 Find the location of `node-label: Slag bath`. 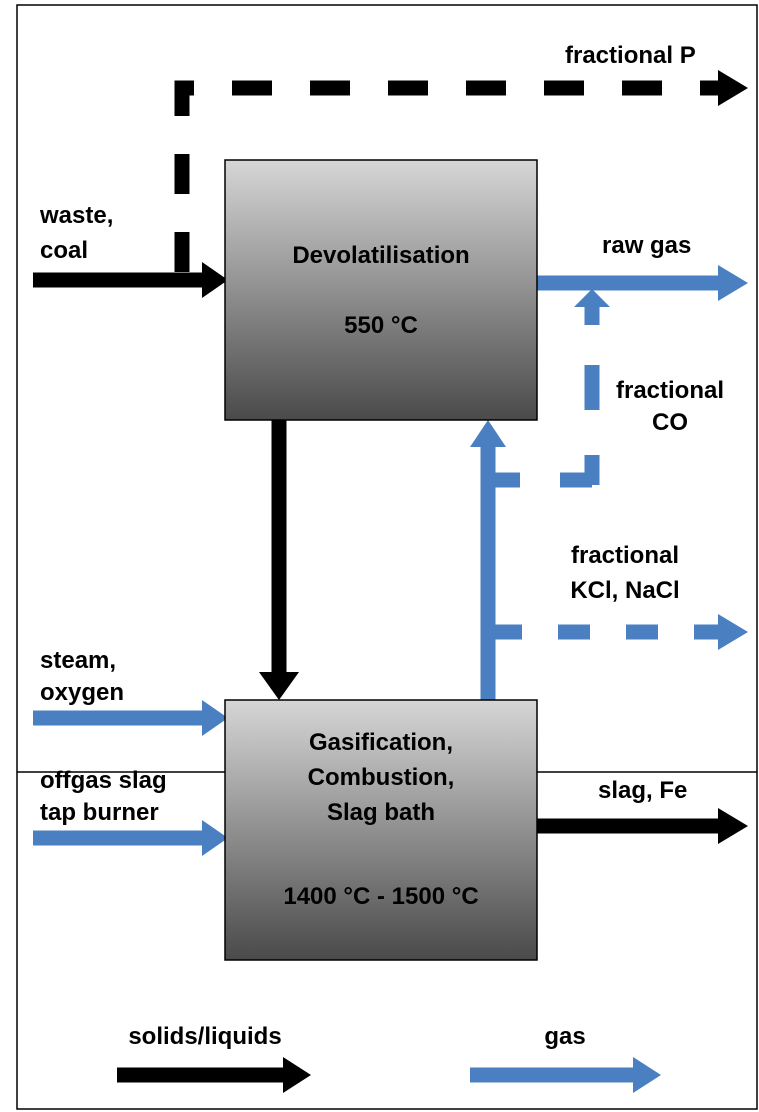

node-label: Slag bath is located at coordinates (381, 812).